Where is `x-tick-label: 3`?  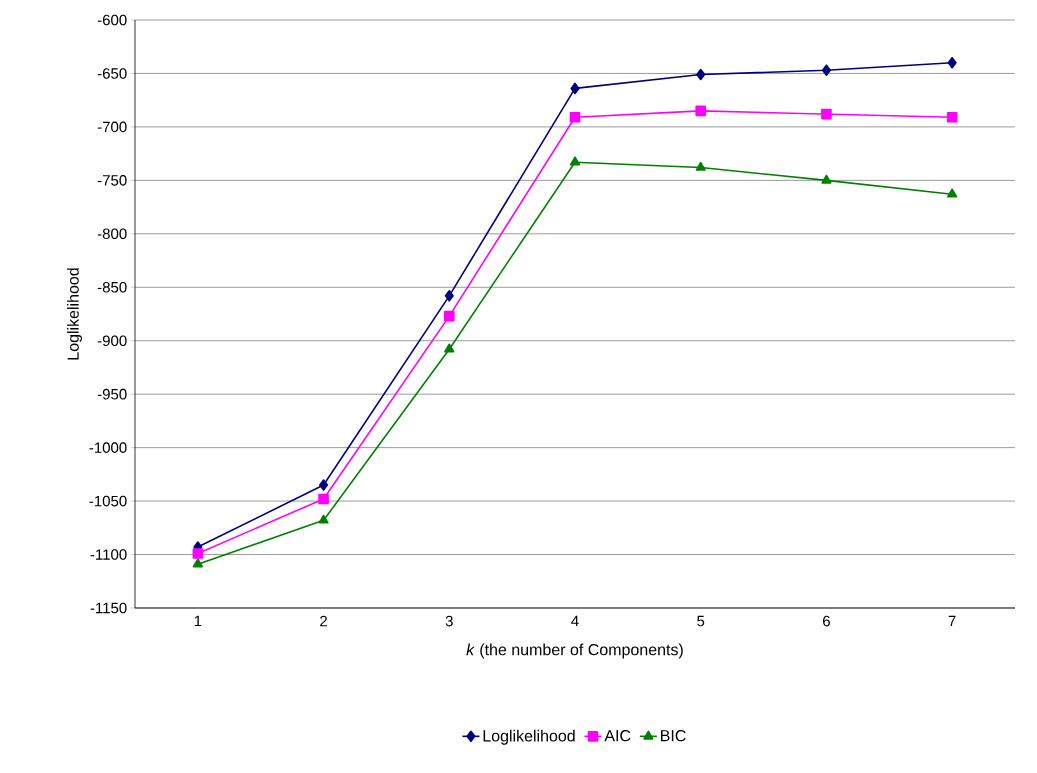 x-tick-label: 3 is located at coordinates (449, 621).